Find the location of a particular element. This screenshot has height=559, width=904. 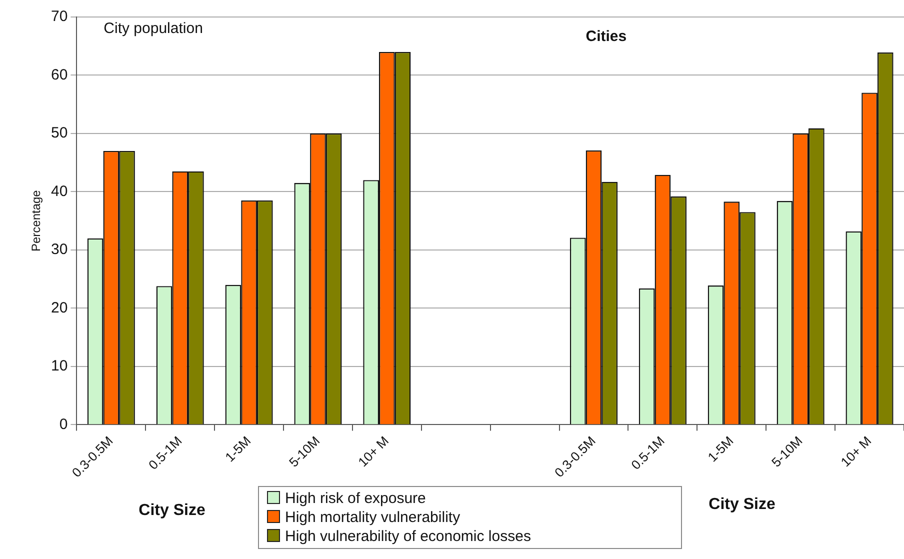

y-tick-label: 70 is located at coordinates (59, 17).